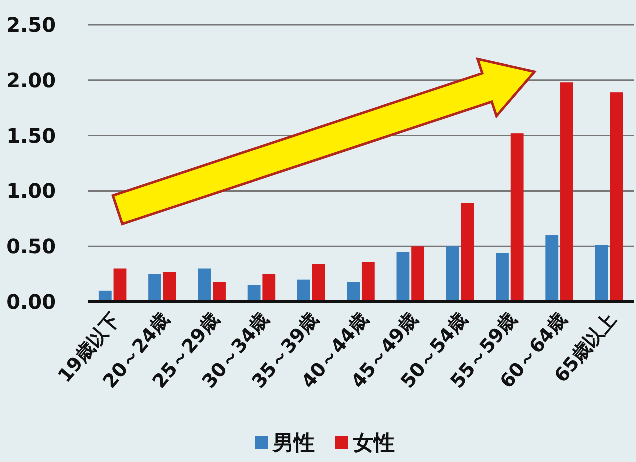  I want to click on y-tick-label: 0.00, so click(31, 302).